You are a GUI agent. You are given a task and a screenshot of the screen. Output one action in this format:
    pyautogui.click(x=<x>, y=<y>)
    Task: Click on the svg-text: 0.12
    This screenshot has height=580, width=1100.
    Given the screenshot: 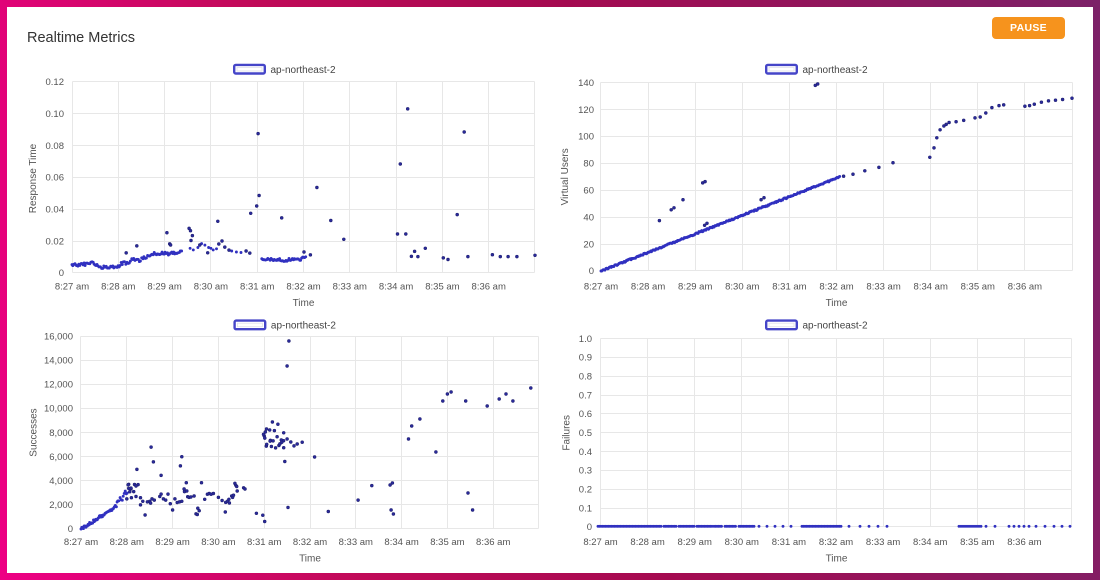 What is the action you would take?
    pyautogui.click(x=55, y=82)
    